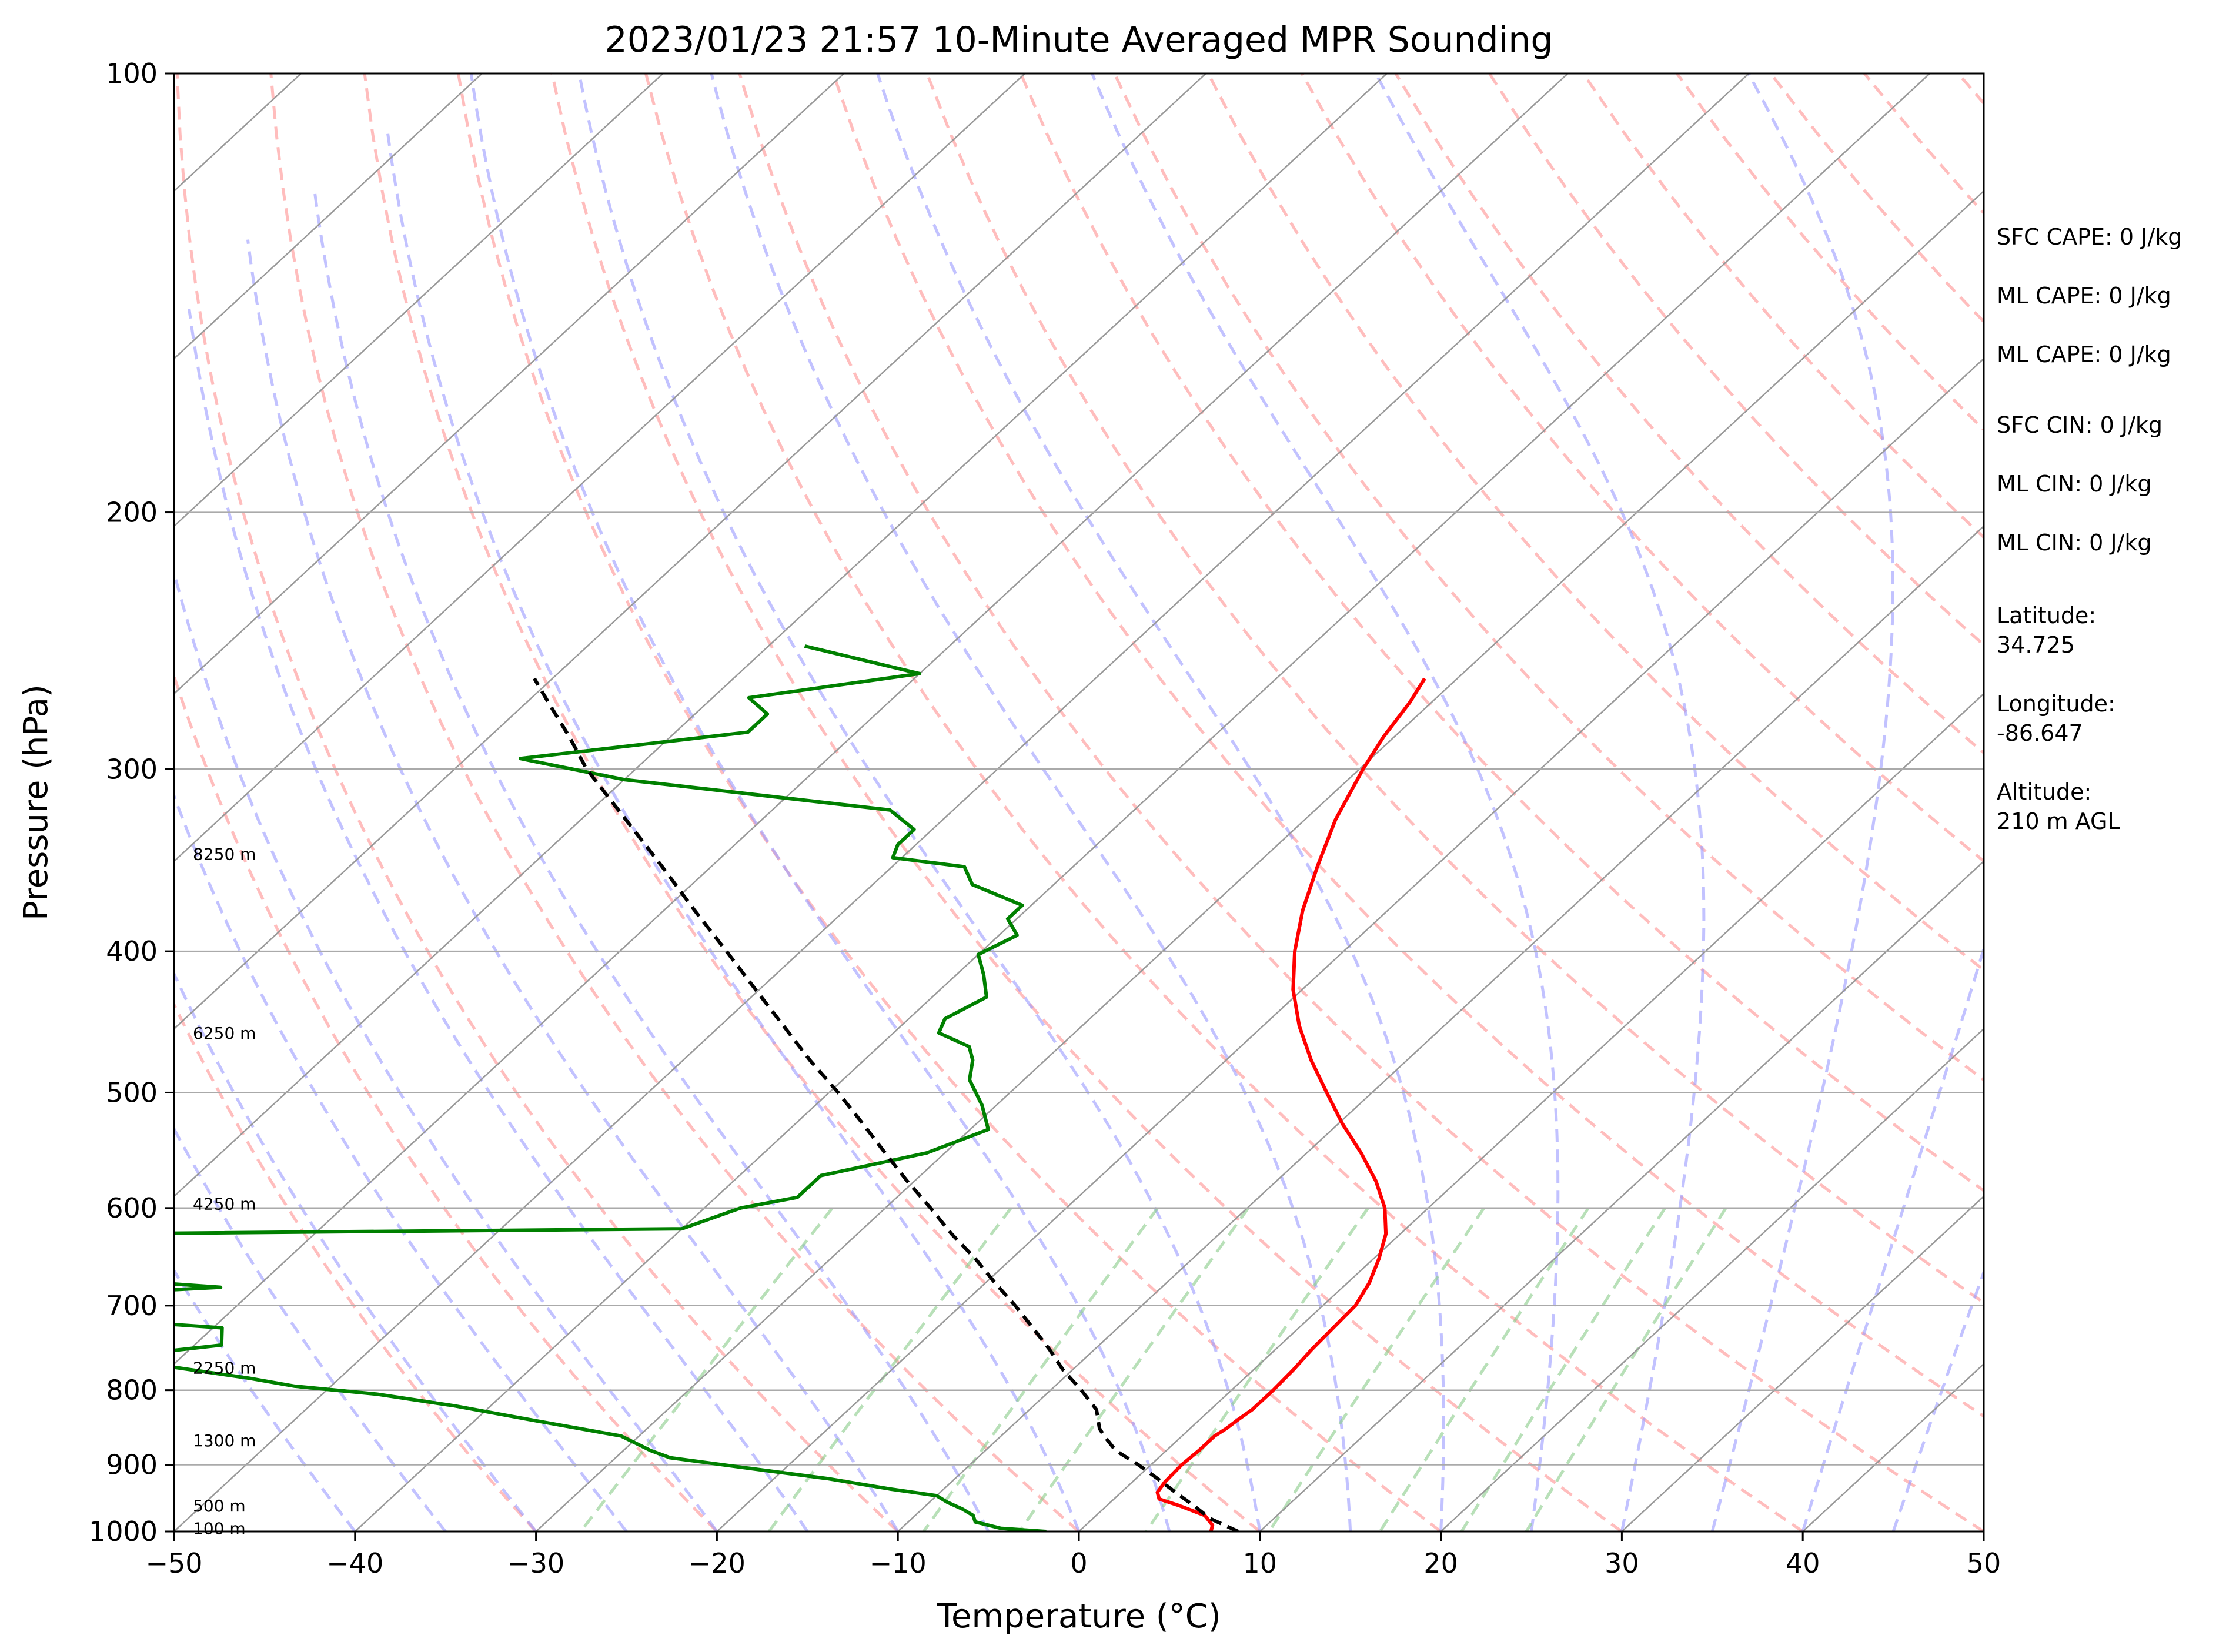 The width and height of the screenshot is (2226, 1652). What do you see at coordinates (132, 1208) in the screenshot?
I see `y-tick-label: 600` at bounding box center [132, 1208].